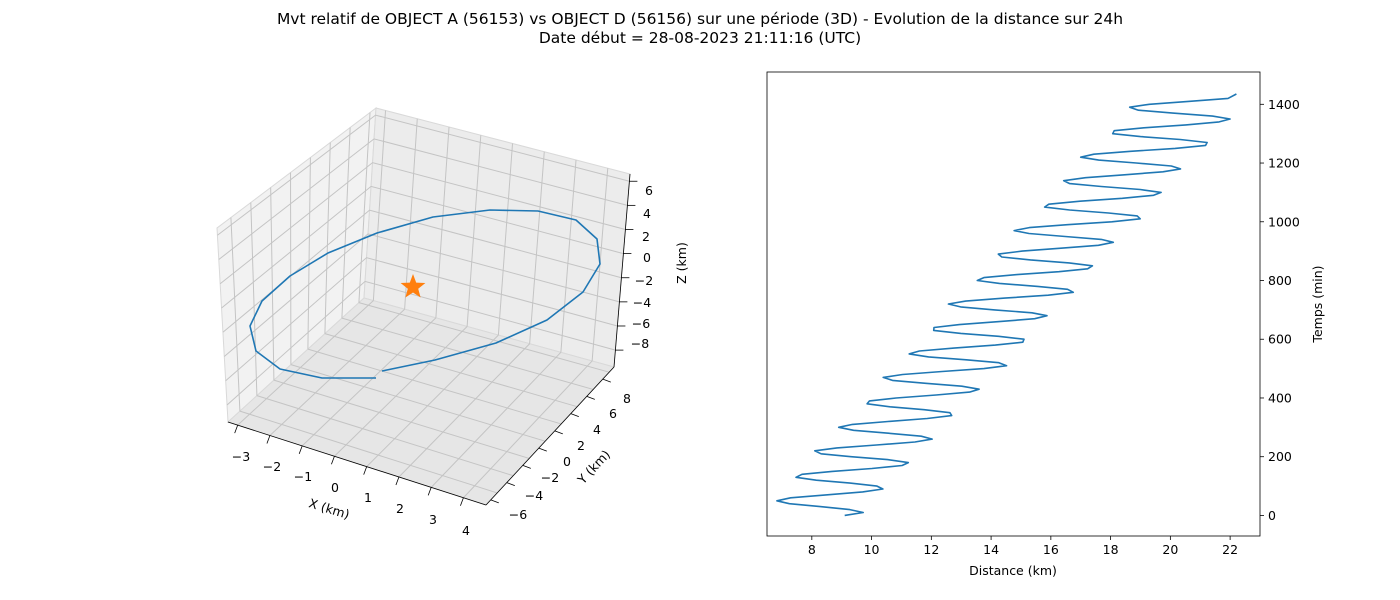  I want to click on z-tick-label: 0, so click(647, 257).